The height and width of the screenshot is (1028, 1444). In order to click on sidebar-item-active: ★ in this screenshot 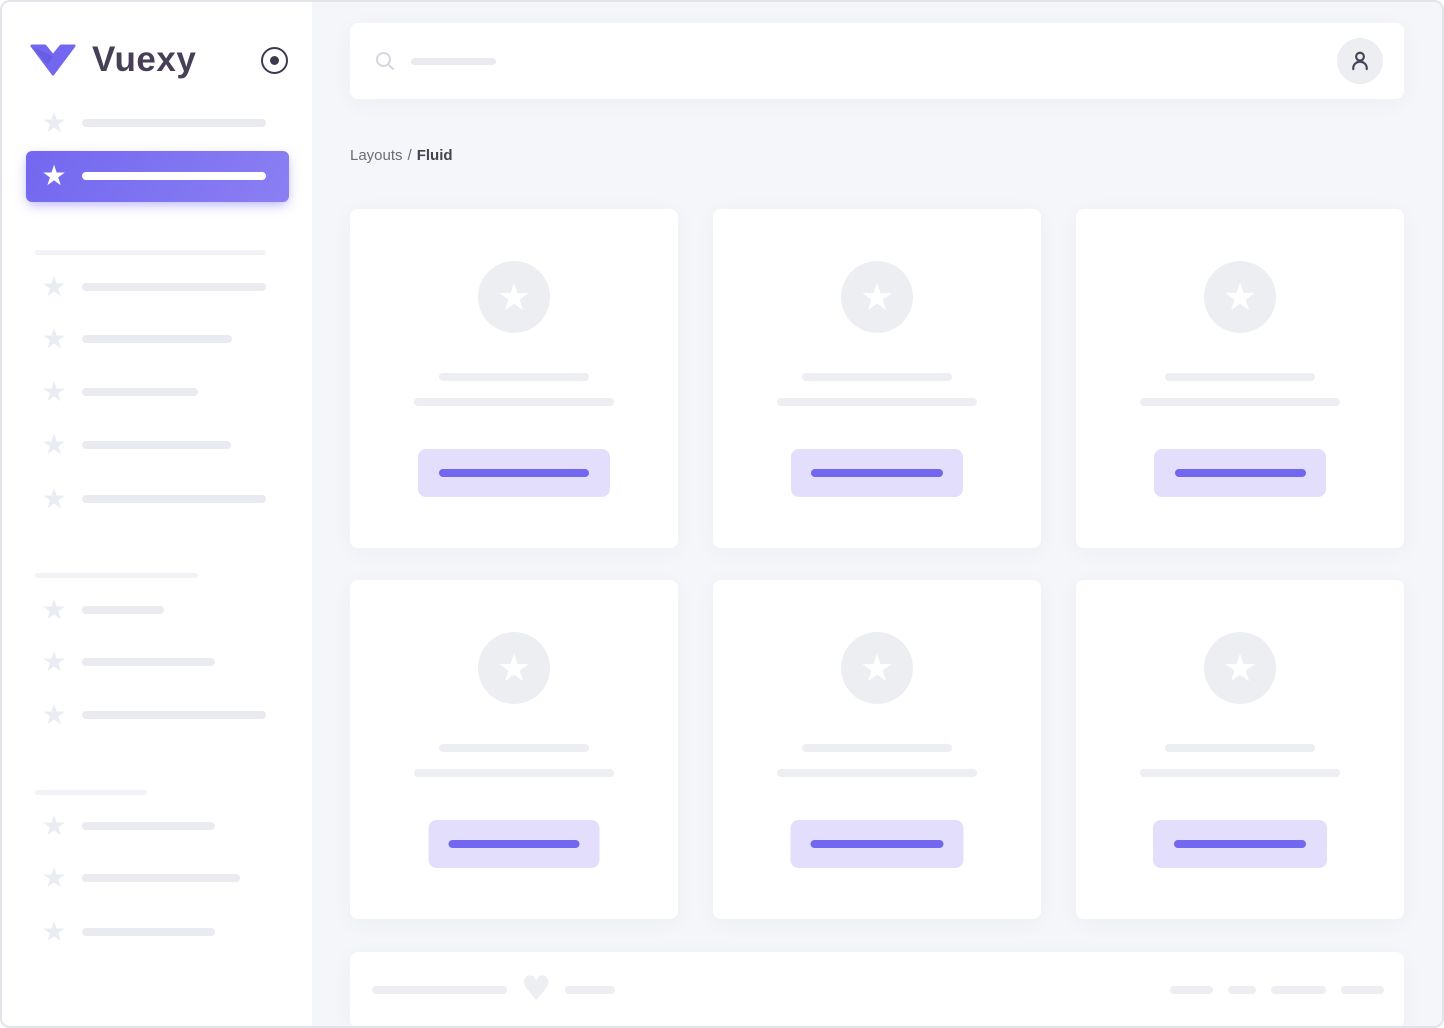, I will do `click(157, 176)`.